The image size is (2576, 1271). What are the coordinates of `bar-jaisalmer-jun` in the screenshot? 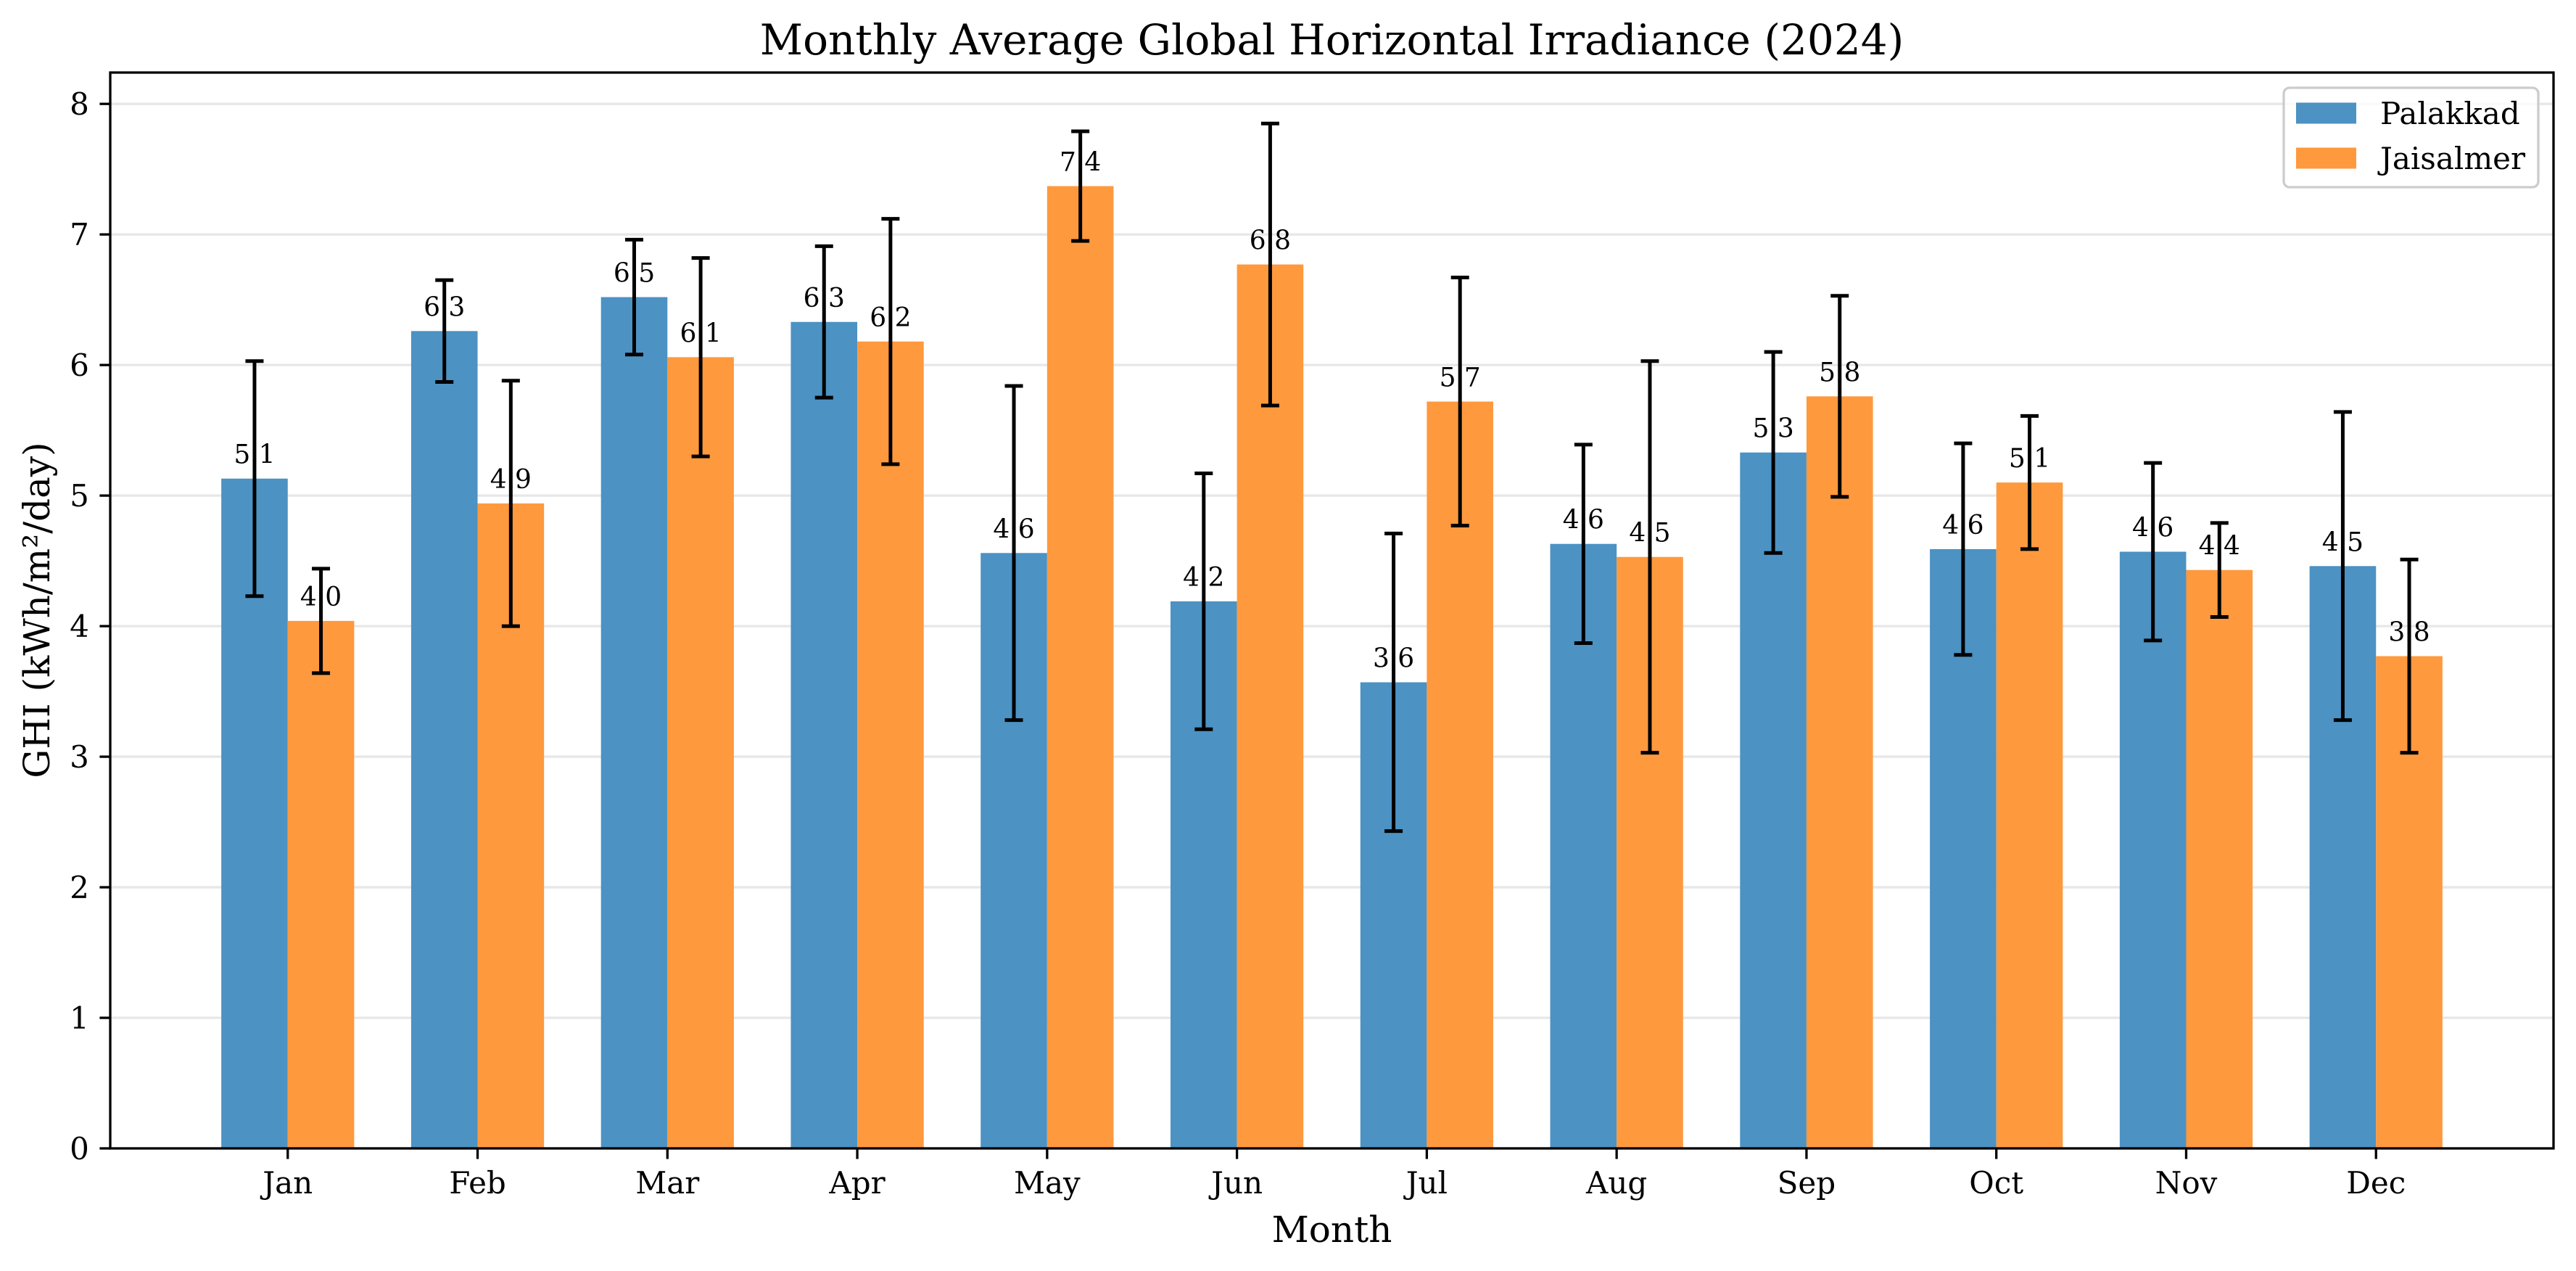 It's located at (1270, 706).